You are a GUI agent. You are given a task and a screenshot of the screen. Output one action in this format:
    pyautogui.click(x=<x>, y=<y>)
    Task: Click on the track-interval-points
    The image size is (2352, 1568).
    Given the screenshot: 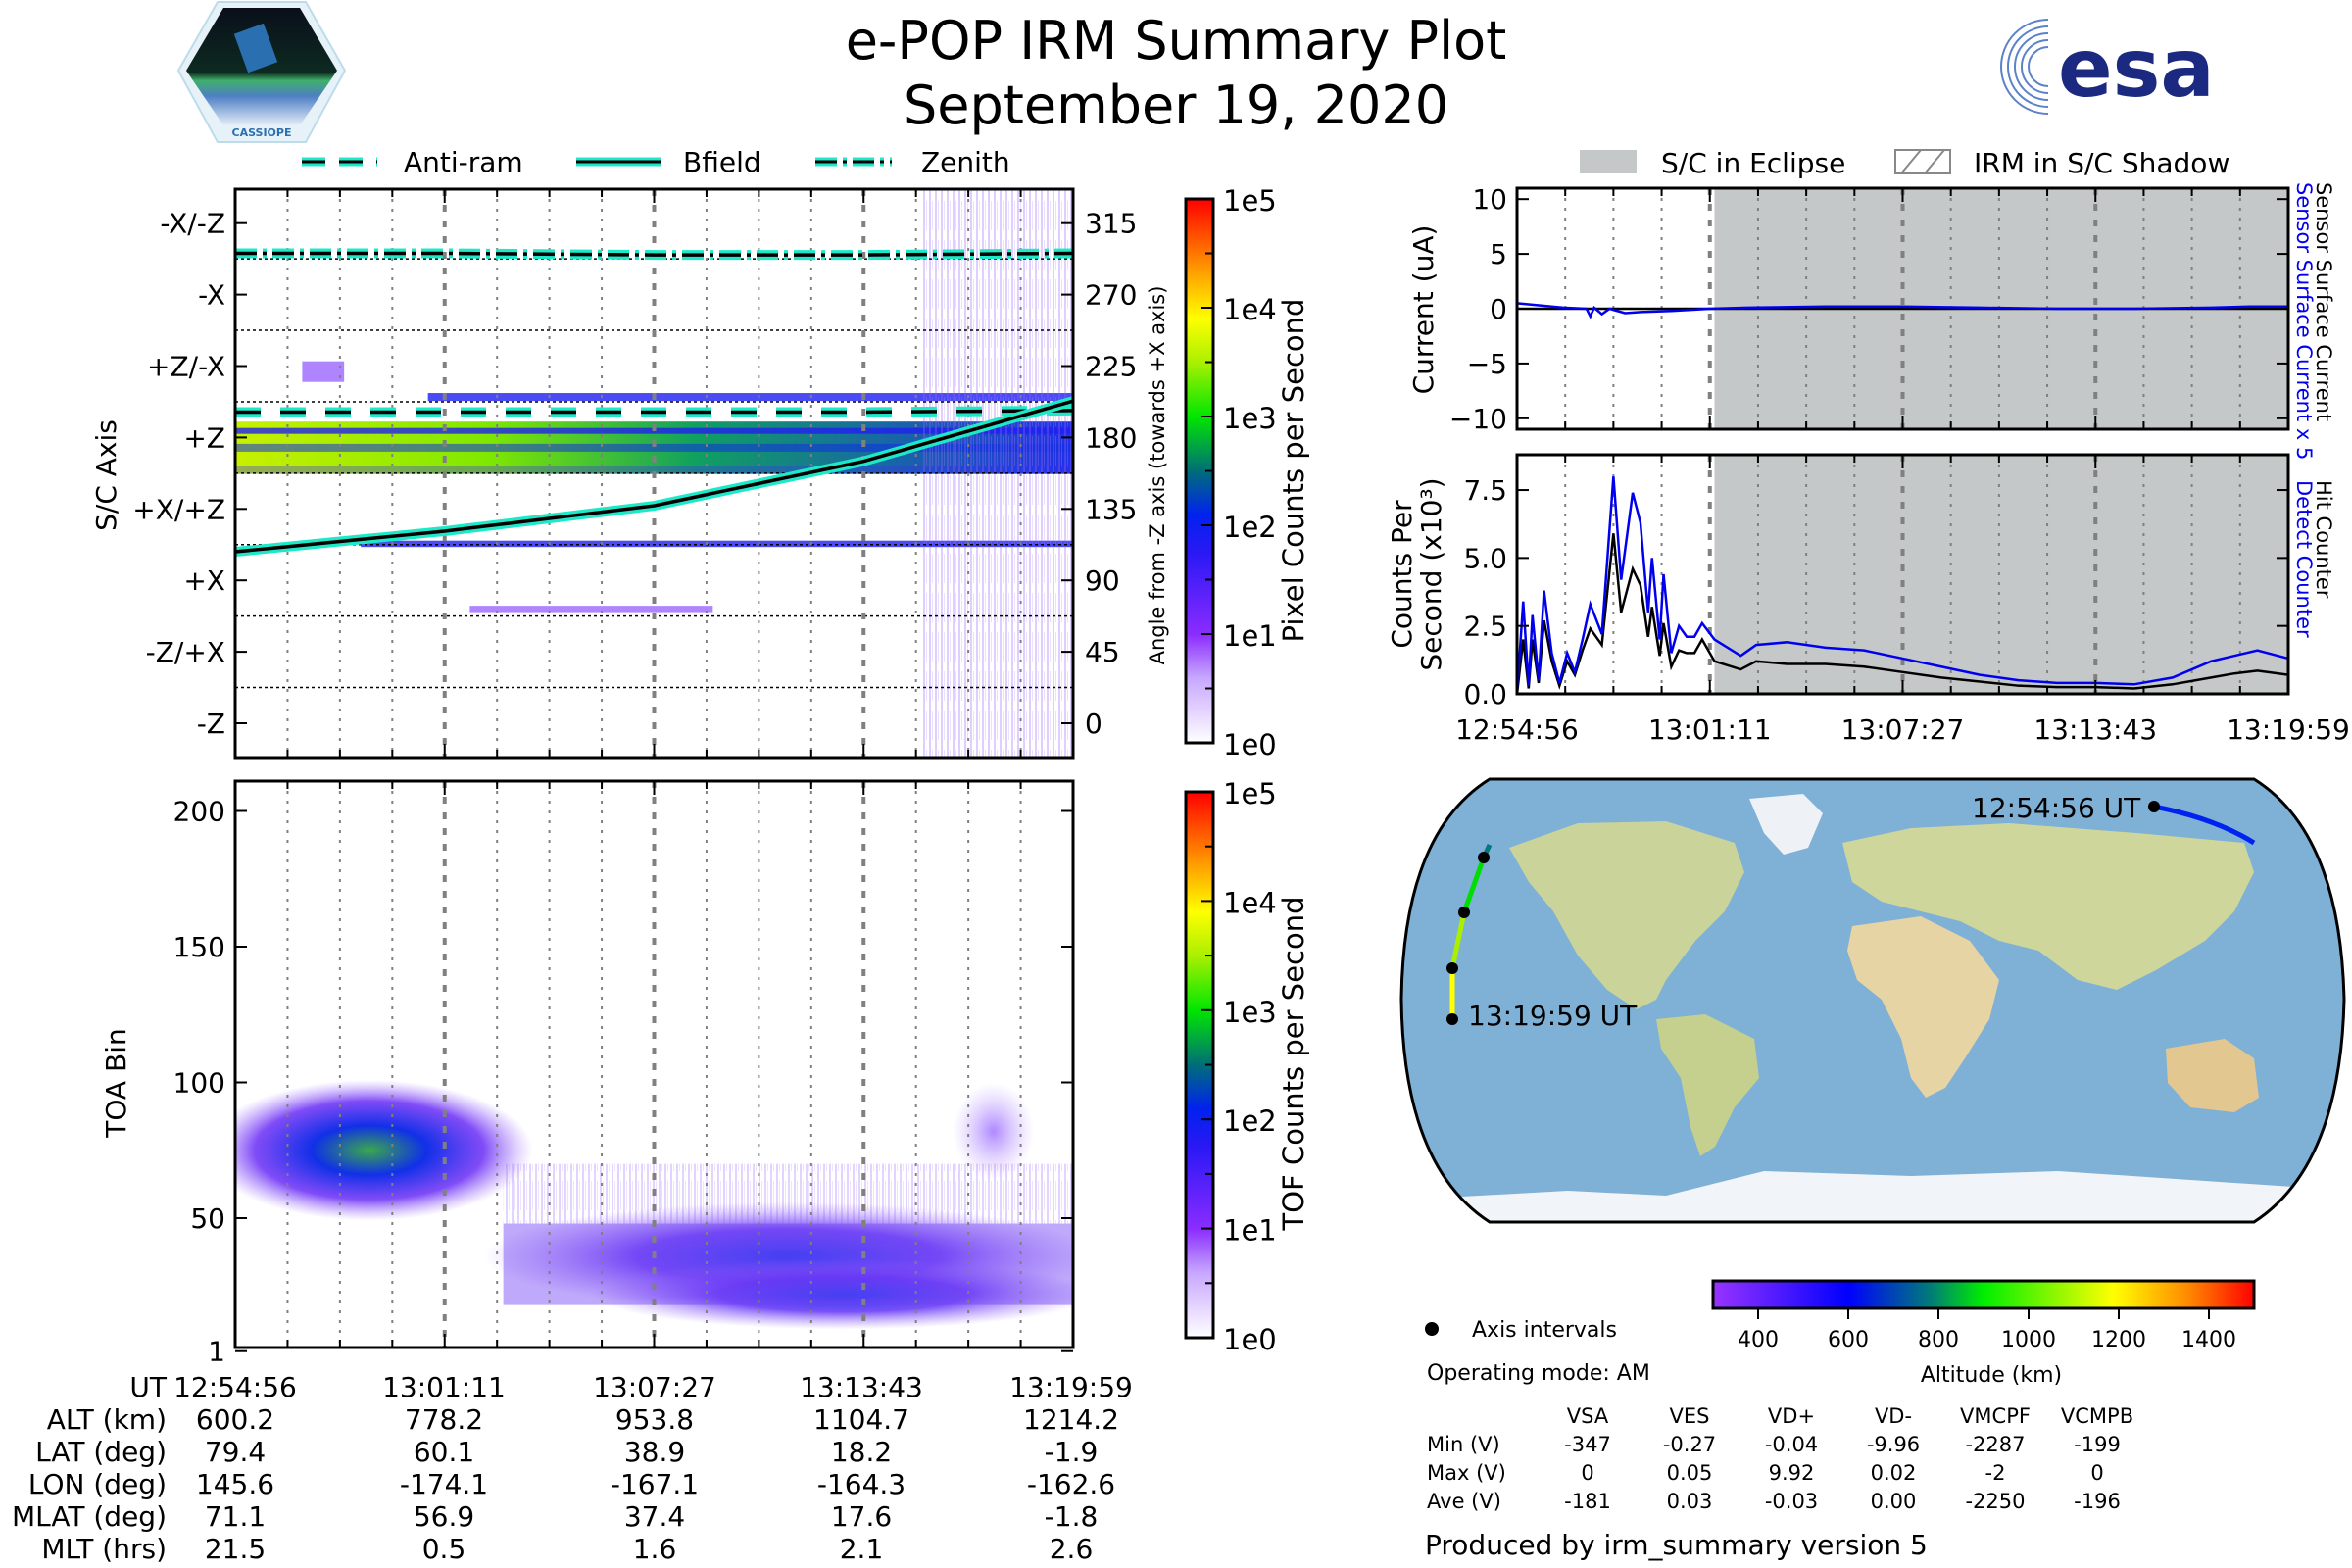 What is the action you would take?
    pyautogui.click(x=1803, y=913)
    